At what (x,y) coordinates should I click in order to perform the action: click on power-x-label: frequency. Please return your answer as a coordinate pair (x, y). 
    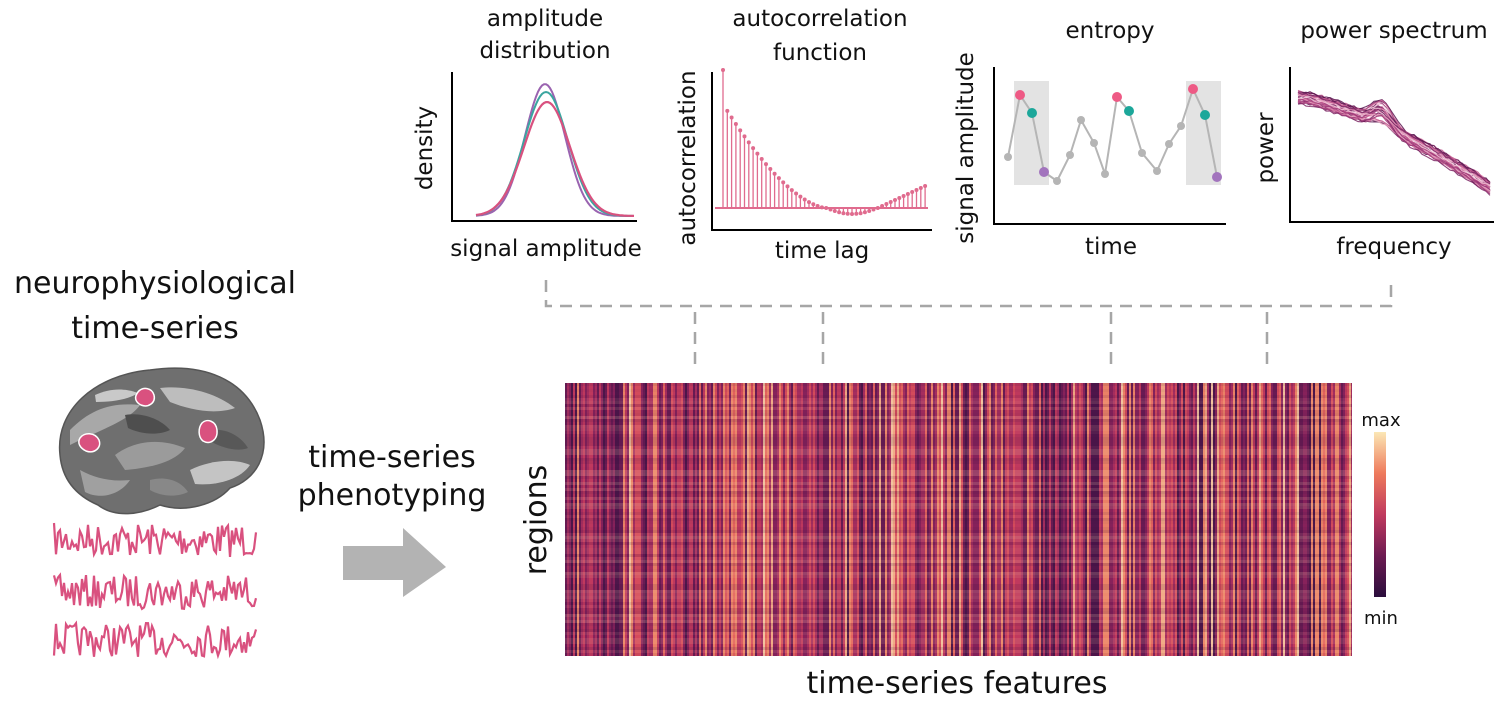
    Looking at the image, I should click on (1393, 247).